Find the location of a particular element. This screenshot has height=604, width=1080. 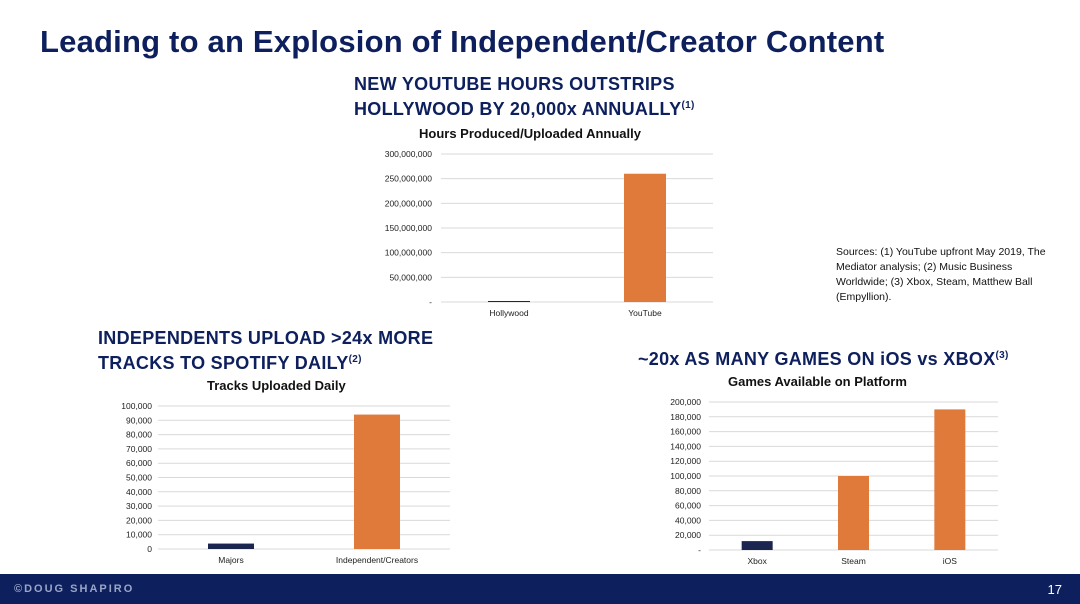

chart-3-ytick-label: 80,000 is located at coordinates (688, 491).